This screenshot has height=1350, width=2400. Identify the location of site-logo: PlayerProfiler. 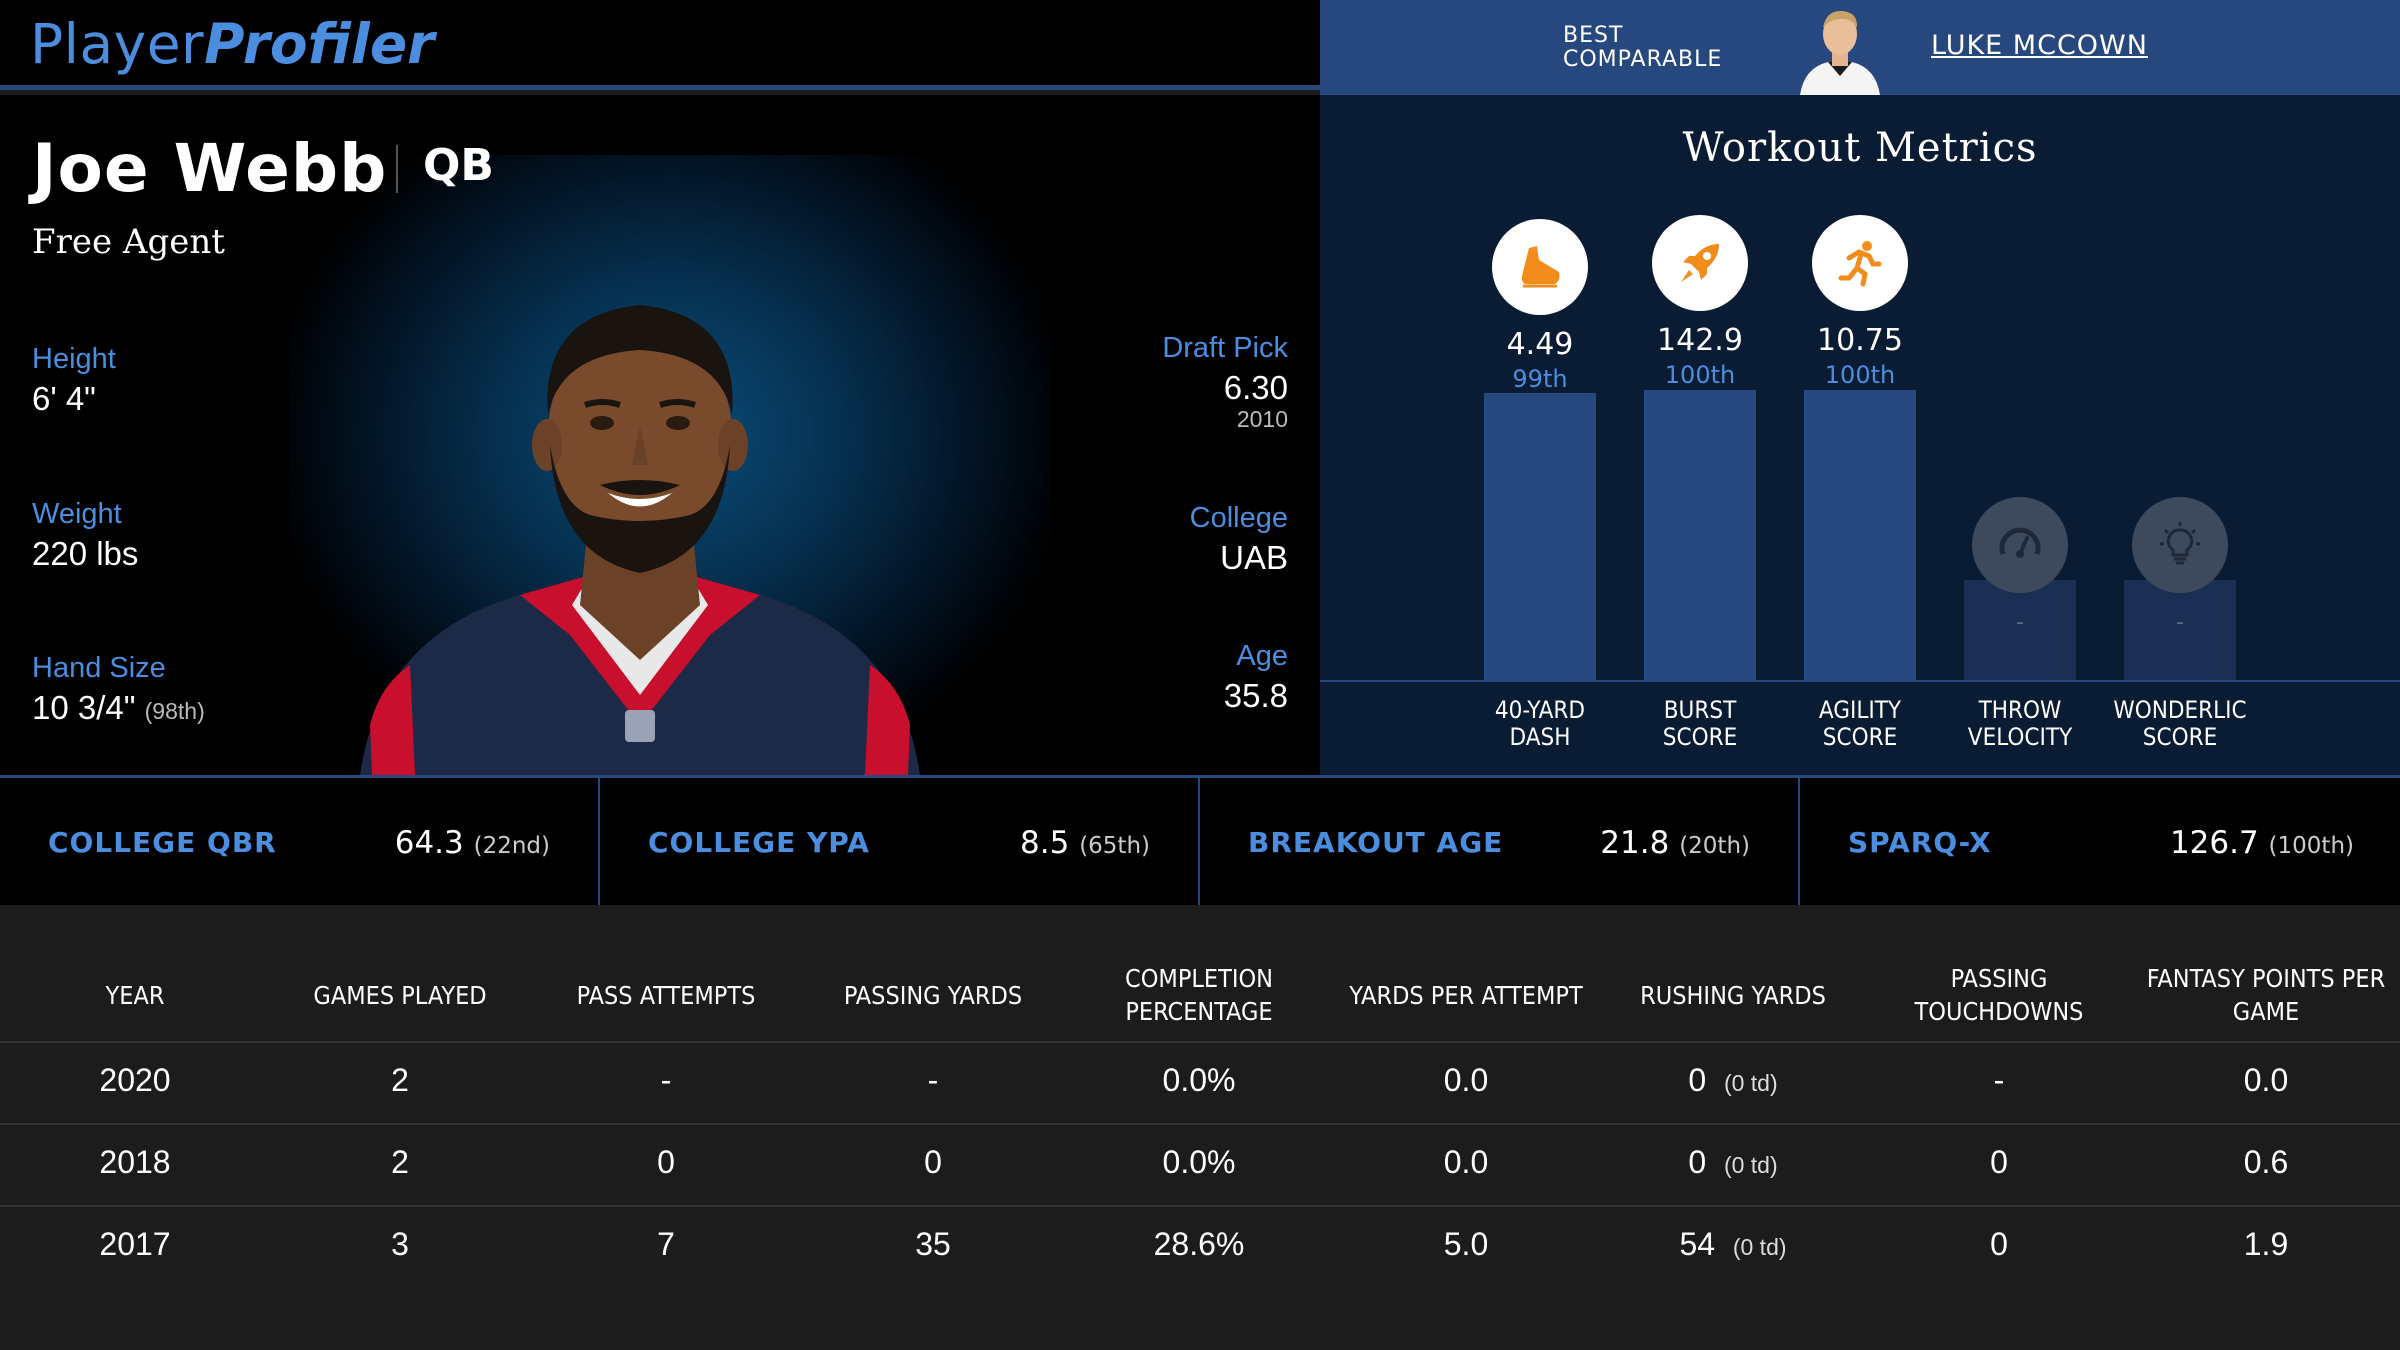
(232, 44).